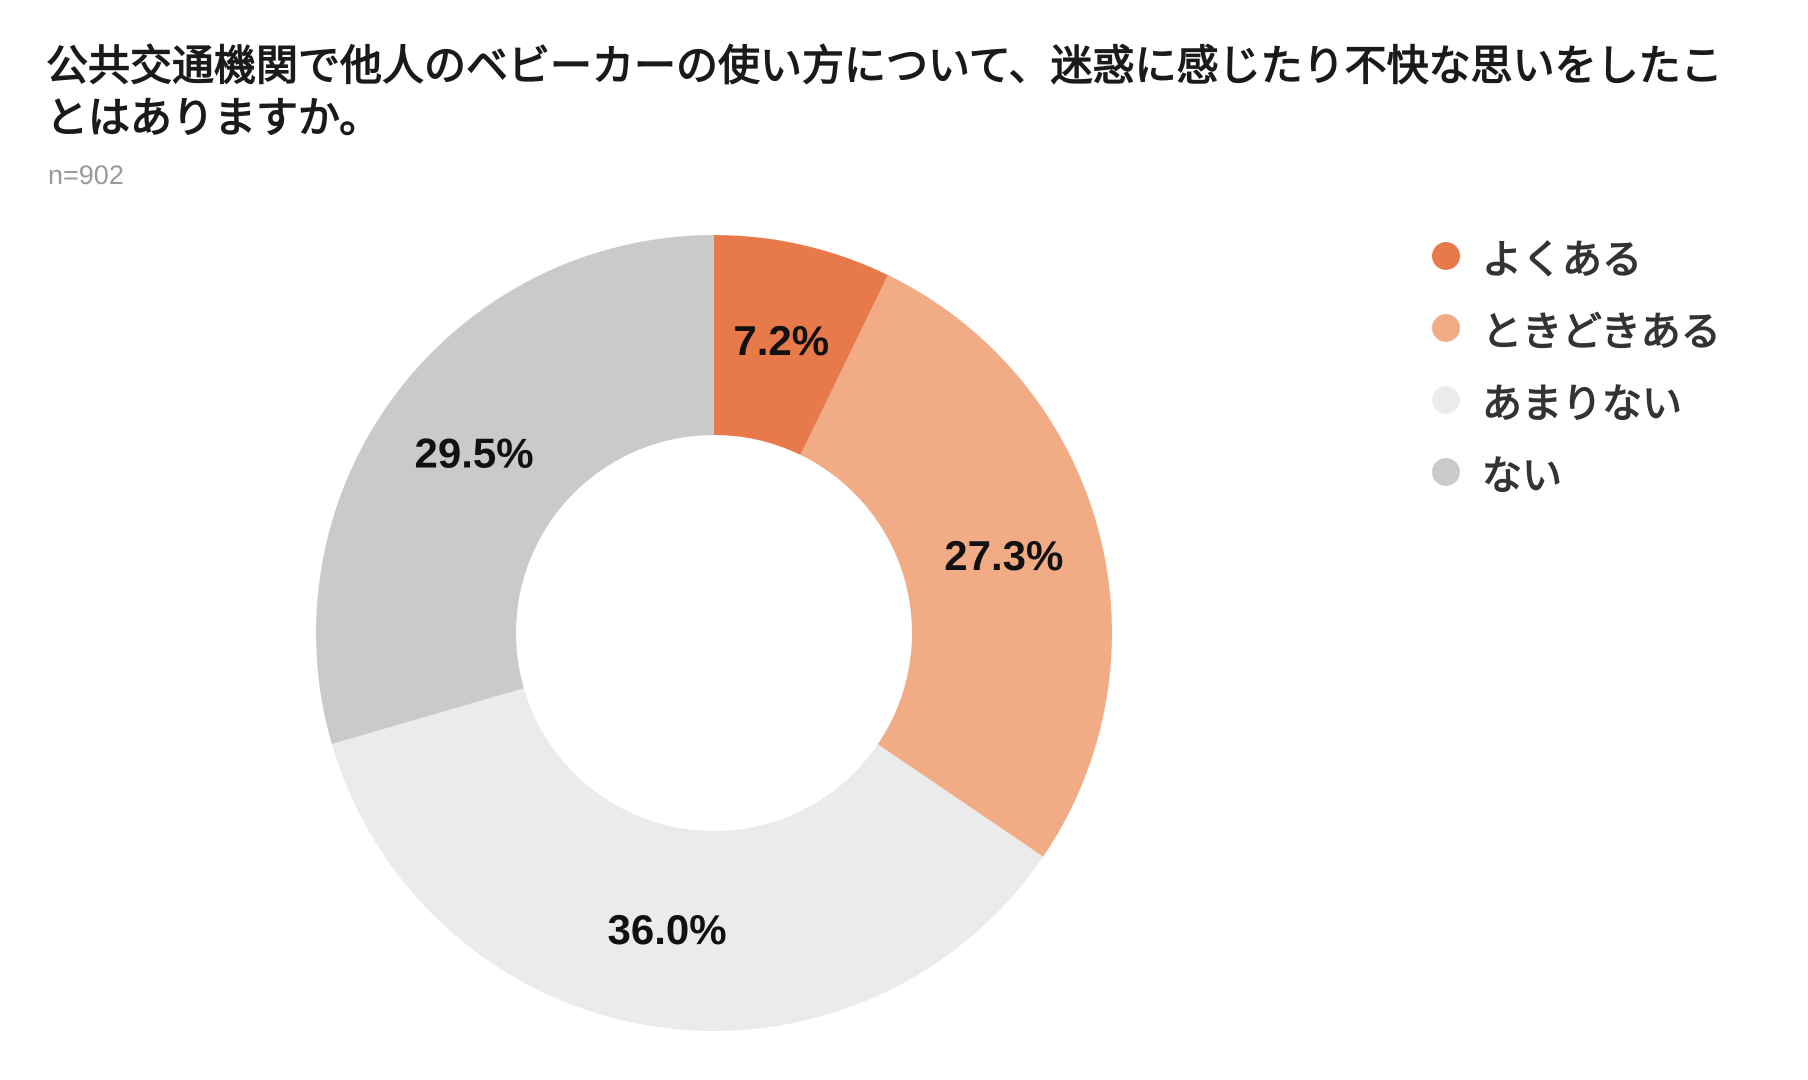  Describe the element at coordinates (1601, 332) in the screenshot. I see `legend-label-1: ときどきある` at that location.